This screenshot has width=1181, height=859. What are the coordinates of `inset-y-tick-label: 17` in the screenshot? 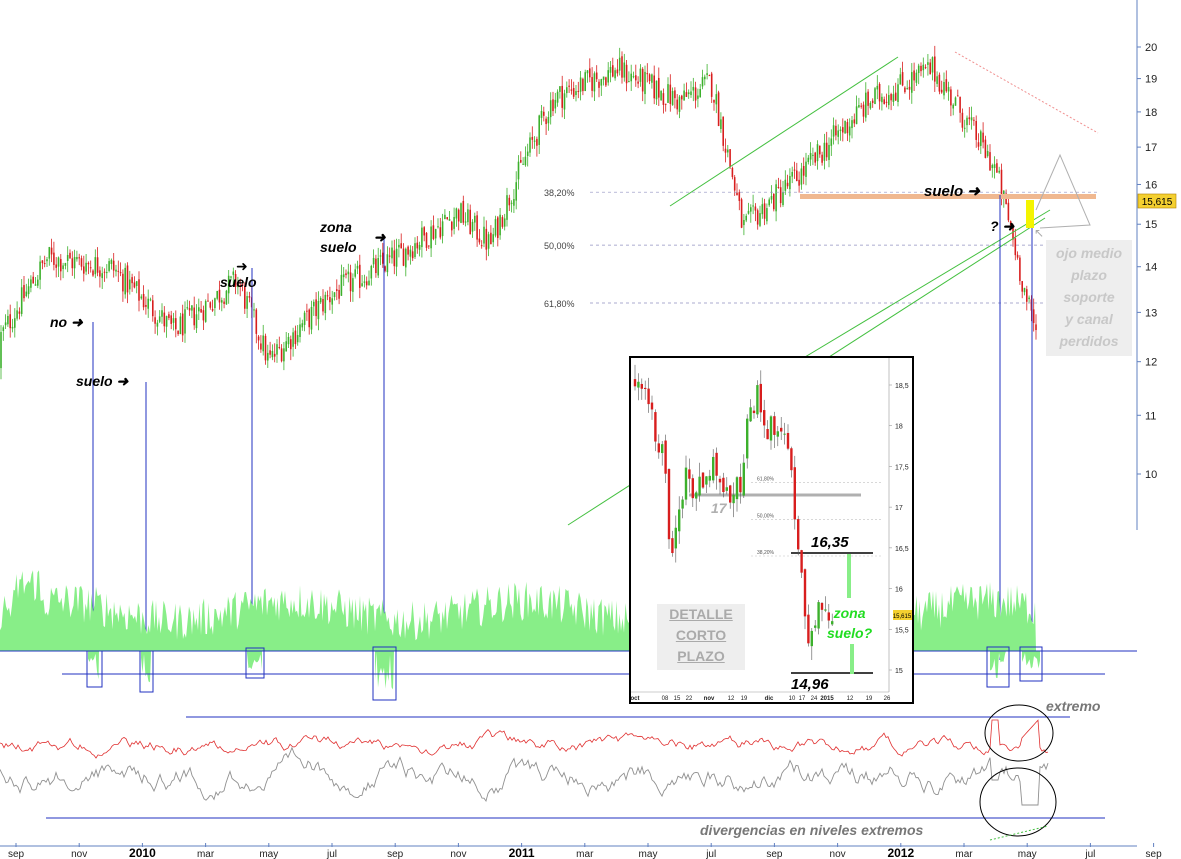 It's located at (899, 508).